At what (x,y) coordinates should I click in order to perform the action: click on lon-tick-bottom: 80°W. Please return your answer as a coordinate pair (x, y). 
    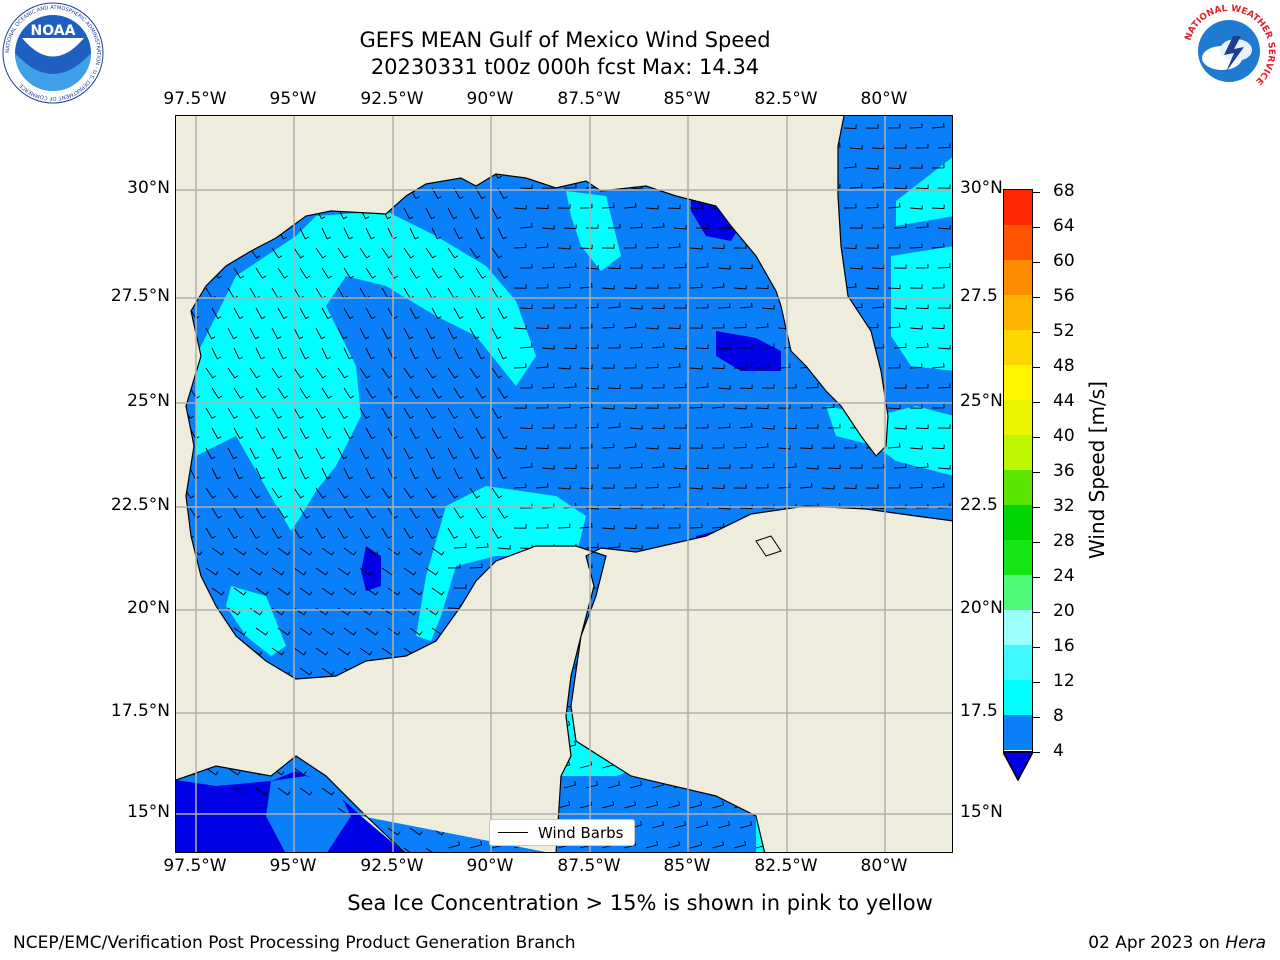
    Looking at the image, I should click on (884, 866).